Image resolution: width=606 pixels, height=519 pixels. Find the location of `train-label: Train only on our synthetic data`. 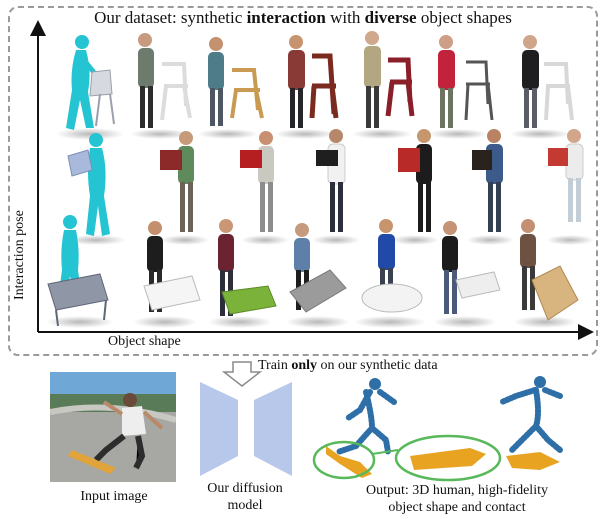

train-label: Train only on our synthetic data is located at coordinates (348, 365).